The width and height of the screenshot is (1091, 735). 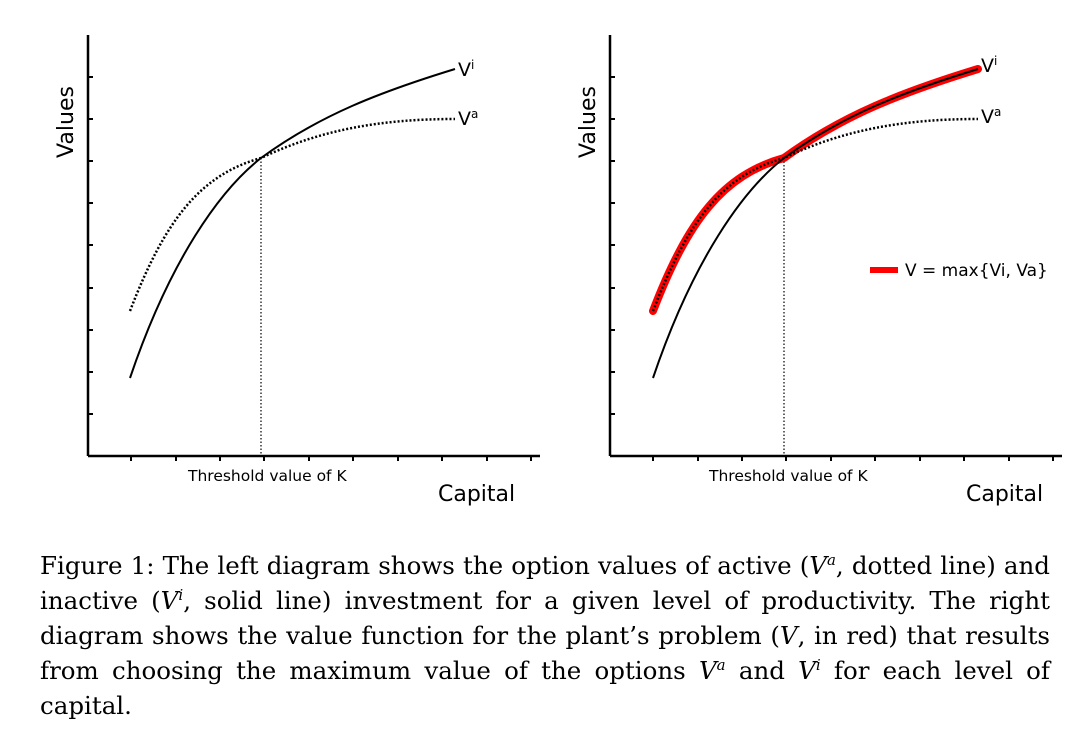 I want to click on left-va-label: Va, so click(x=468, y=118).